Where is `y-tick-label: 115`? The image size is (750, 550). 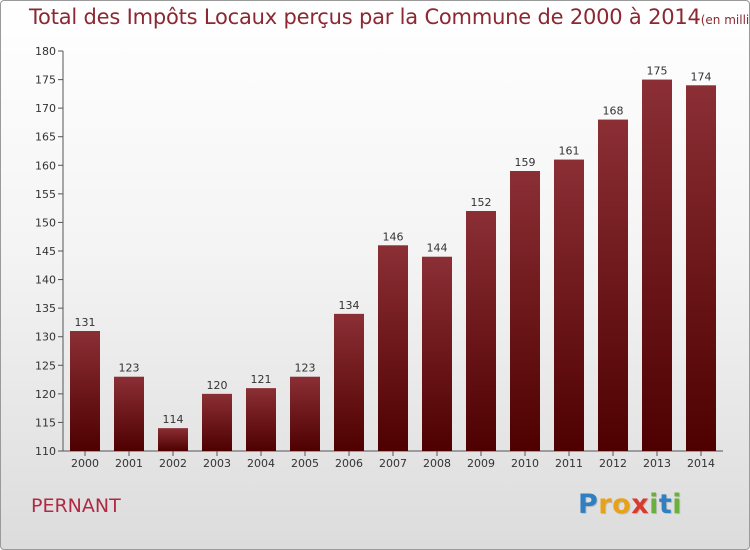 y-tick-label: 115 is located at coordinates (45, 422).